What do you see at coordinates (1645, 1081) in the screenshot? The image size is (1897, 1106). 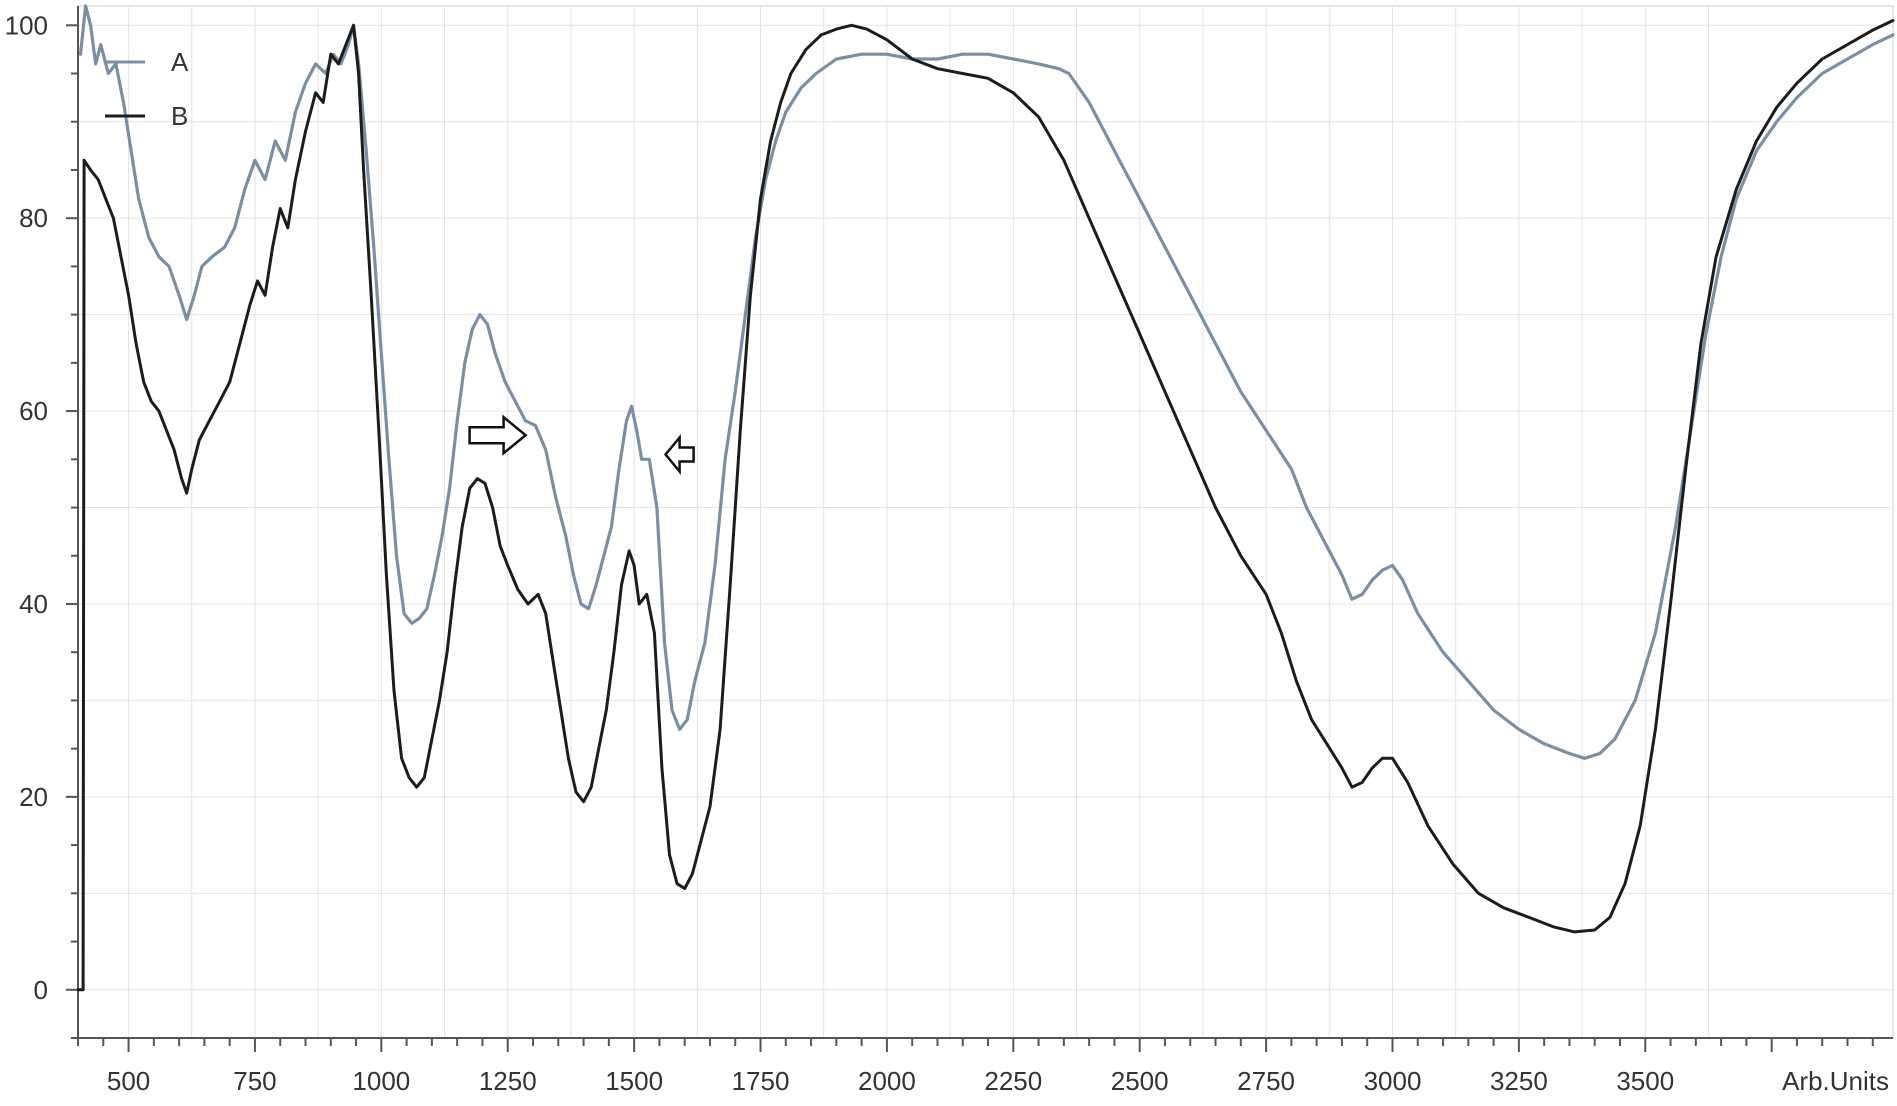 I see `x-tick-label: 3500` at bounding box center [1645, 1081].